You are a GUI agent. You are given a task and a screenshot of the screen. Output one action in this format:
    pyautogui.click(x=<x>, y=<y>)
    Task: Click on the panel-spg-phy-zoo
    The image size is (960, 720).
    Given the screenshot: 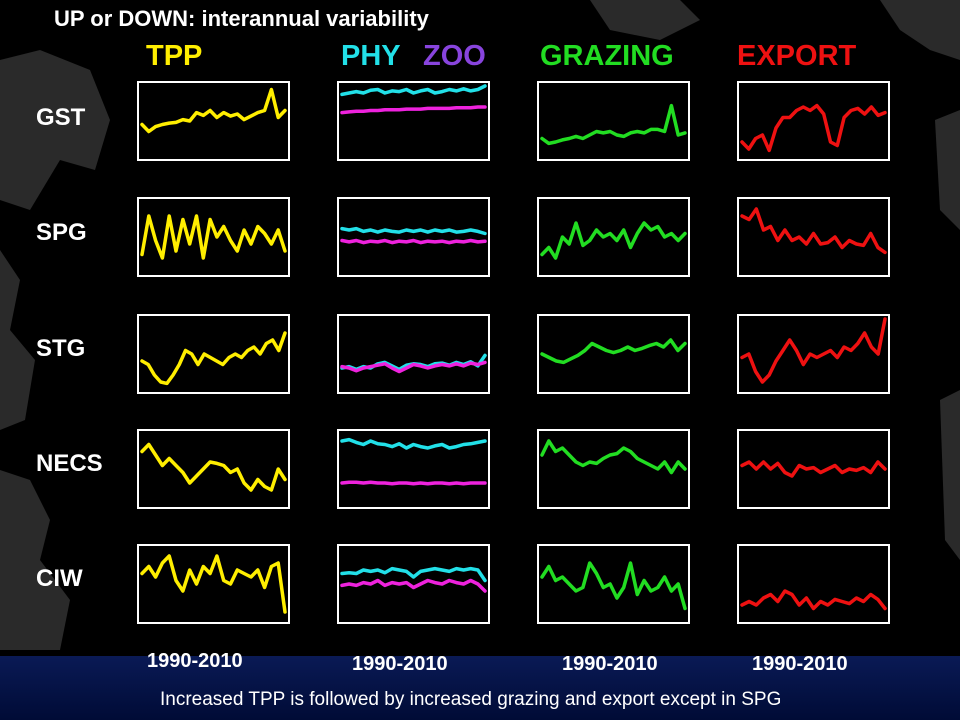 What is the action you would take?
    pyautogui.click(x=413, y=237)
    